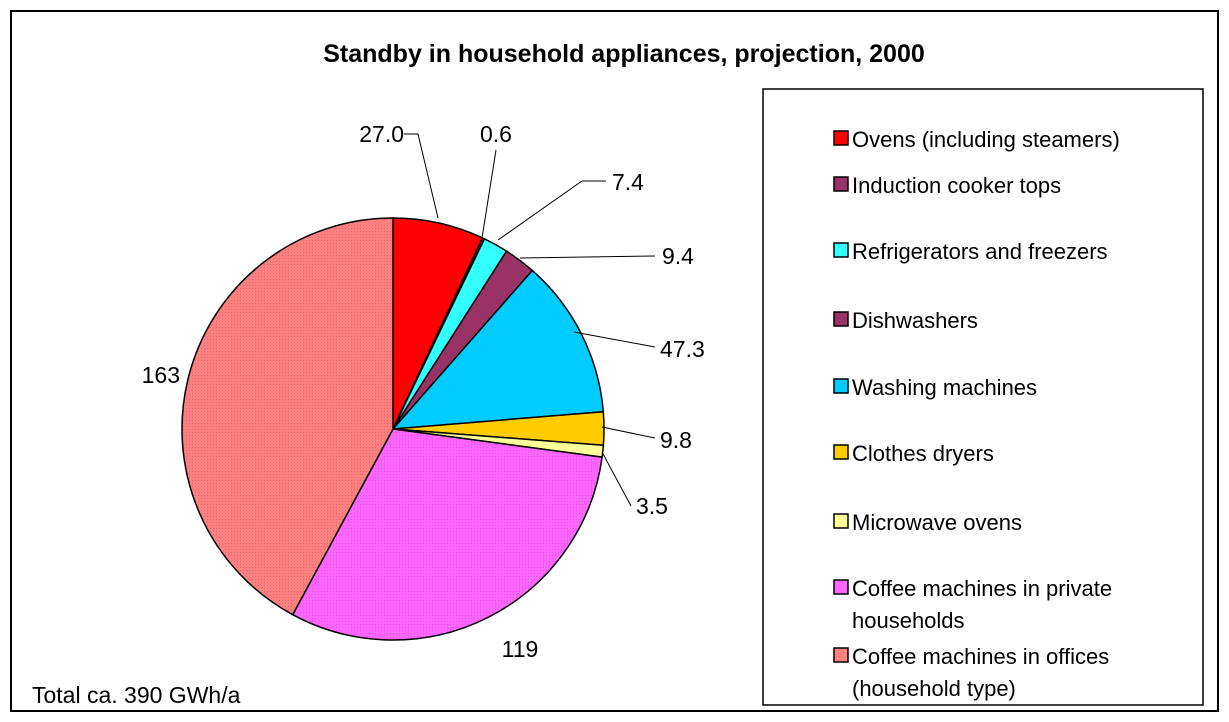 The image size is (1229, 722). What do you see at coordinates (520, 649) in the screenshot?
I see `data-label: 119` at bounding box center [520, 649].